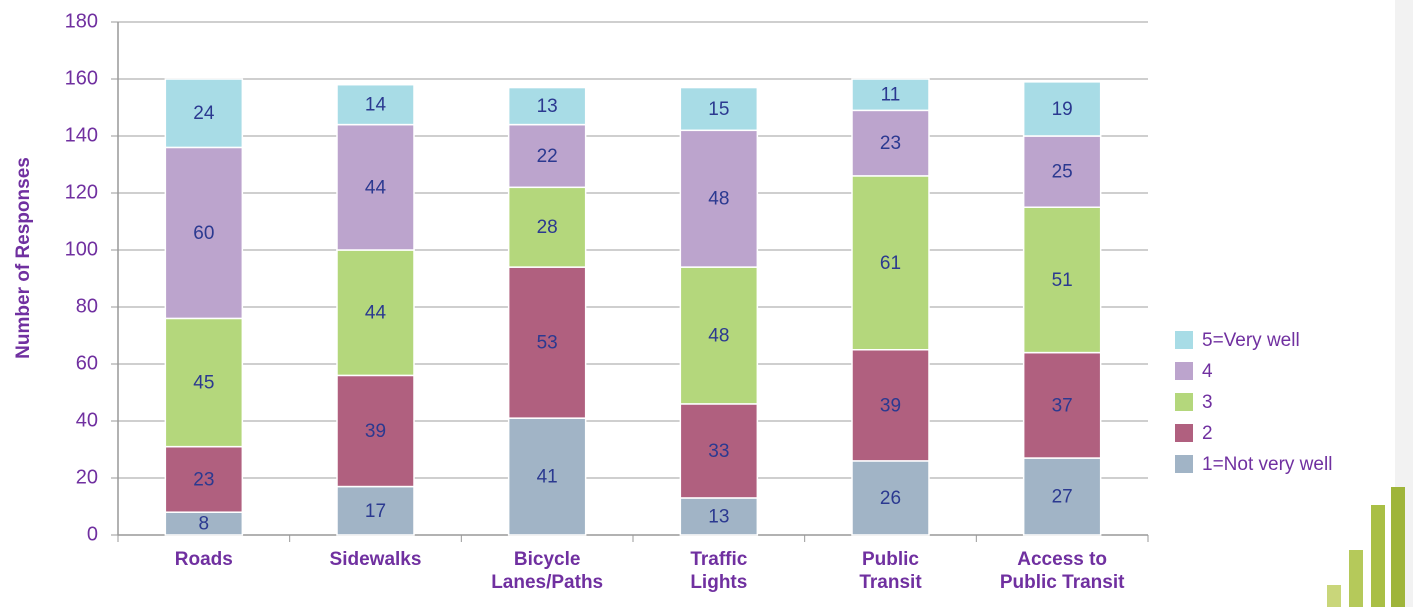 The width and height of the screenshot is (1413, 607). I want to click on data-label: 27, so click(1062, 497).